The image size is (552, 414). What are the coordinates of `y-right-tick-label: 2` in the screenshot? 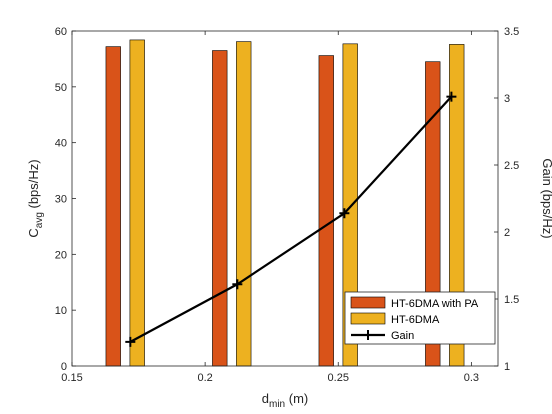 It's located at (507, 233).